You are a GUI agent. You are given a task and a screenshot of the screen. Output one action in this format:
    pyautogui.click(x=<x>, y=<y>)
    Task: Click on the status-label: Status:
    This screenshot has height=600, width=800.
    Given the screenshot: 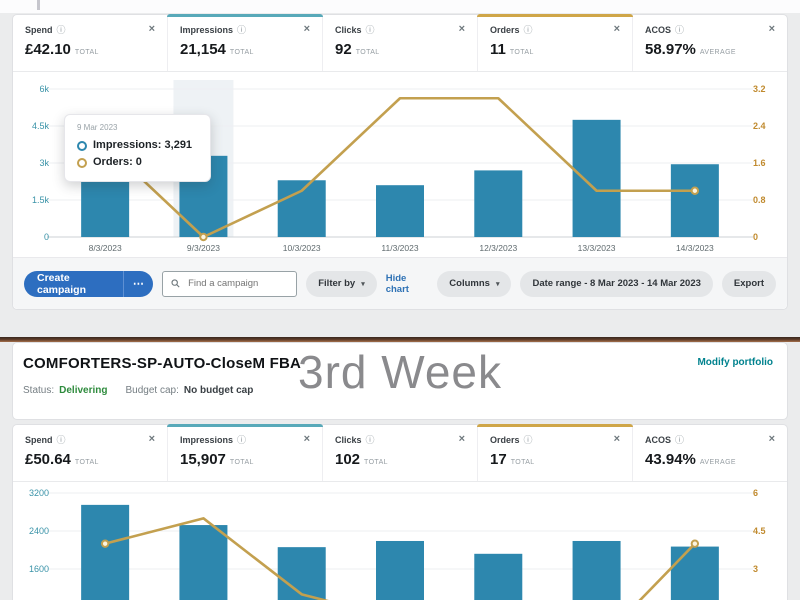 What is the action you would take?
    pyautogui.click(x=39, y=390)
    